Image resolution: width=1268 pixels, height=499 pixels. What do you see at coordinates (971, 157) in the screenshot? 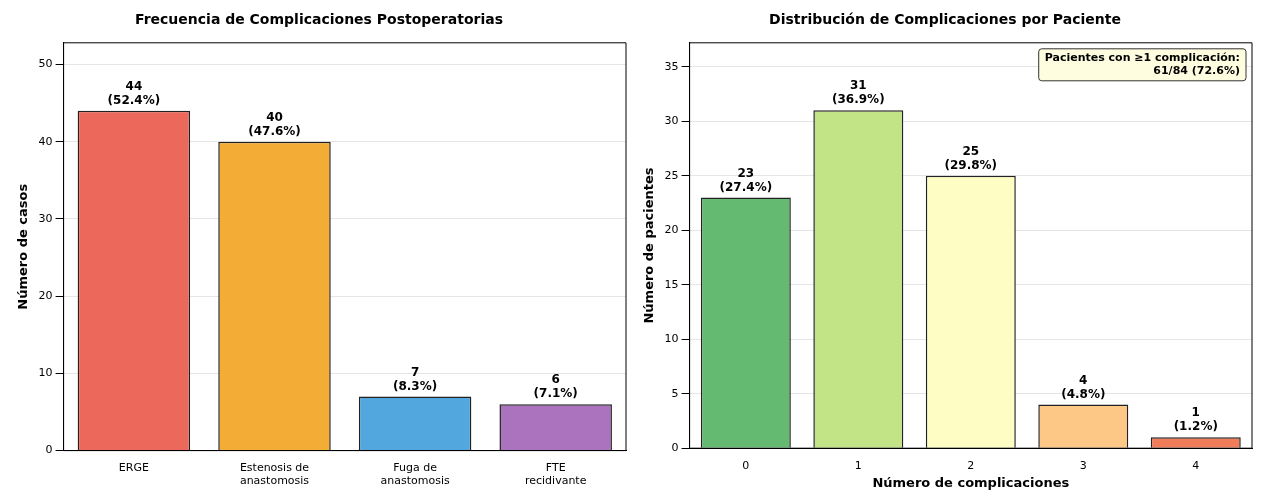
I see `data-label: 25 (29.8%)` at bounding box center [971, 157].